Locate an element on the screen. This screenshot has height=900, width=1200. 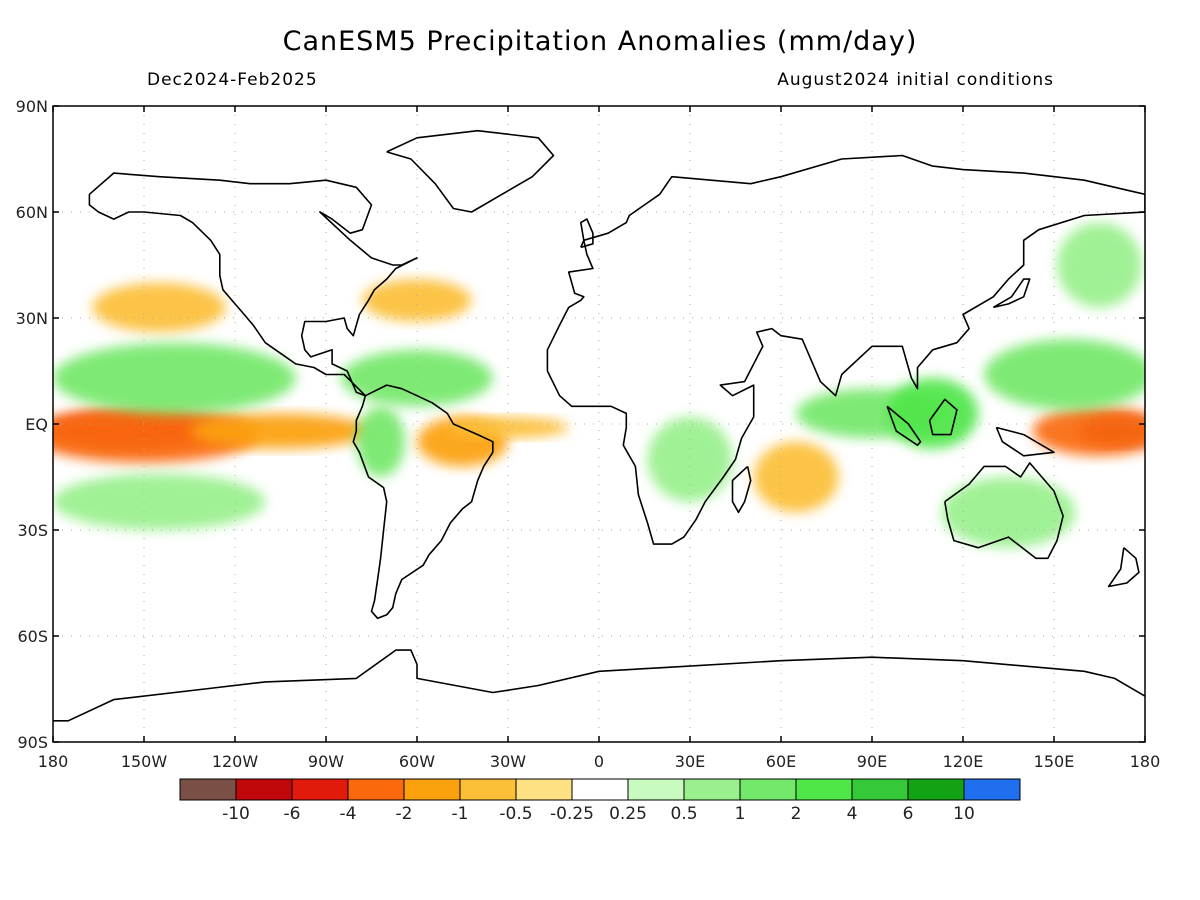
anomaly-tropical-pacific-north-wet is located at coordinates (174, 378).